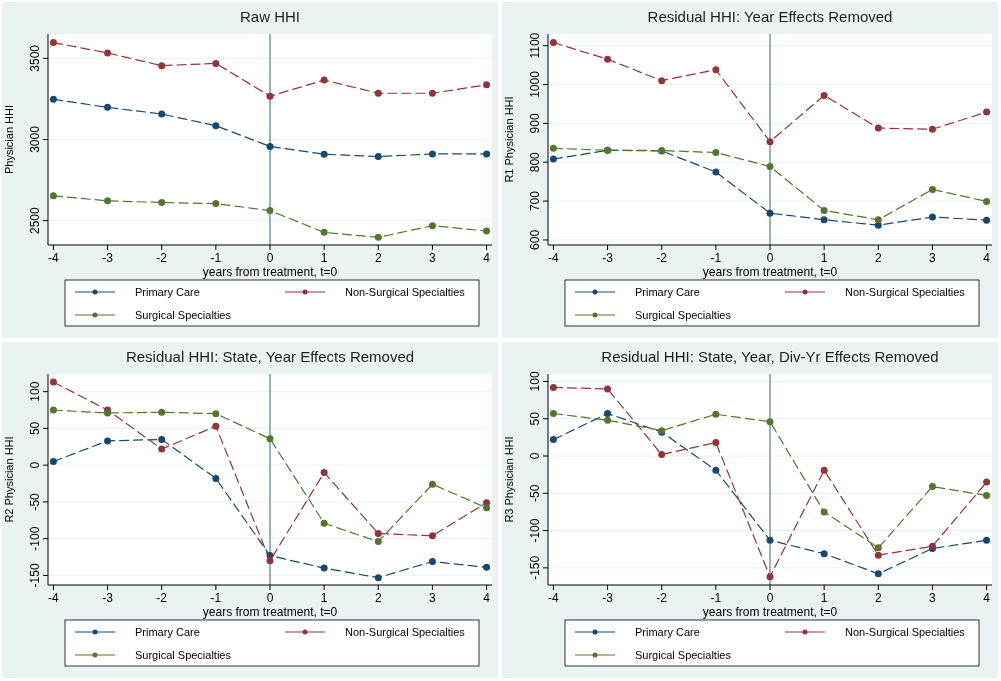 The width and height of the screenshot is (1001, 681). What do you see at coordinates (35, 58) in the screenshot?
I see `y-tick-label: 3500` at bounding box center [35, 58].